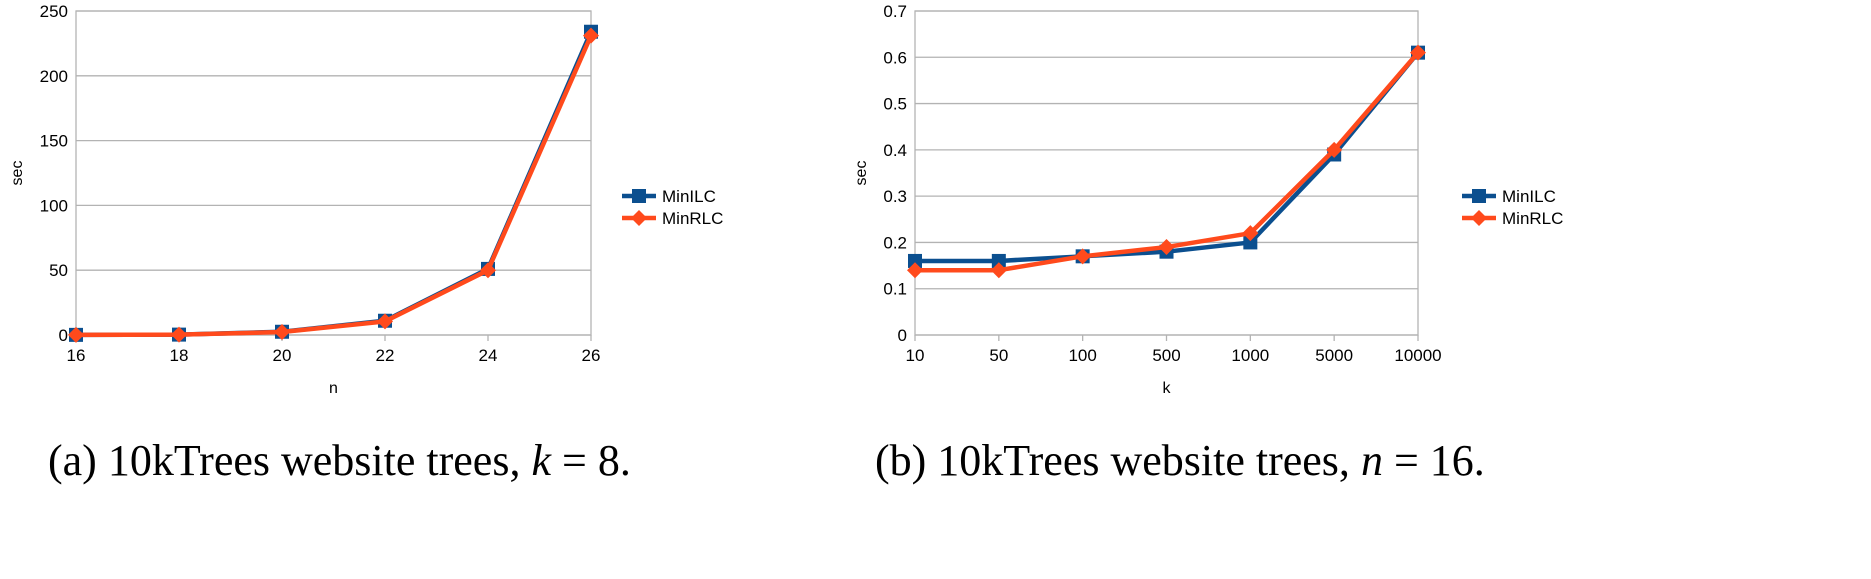  I want to click on figure-caption: (a) 10kTrees website trees, k = 8., so click(339, 460).